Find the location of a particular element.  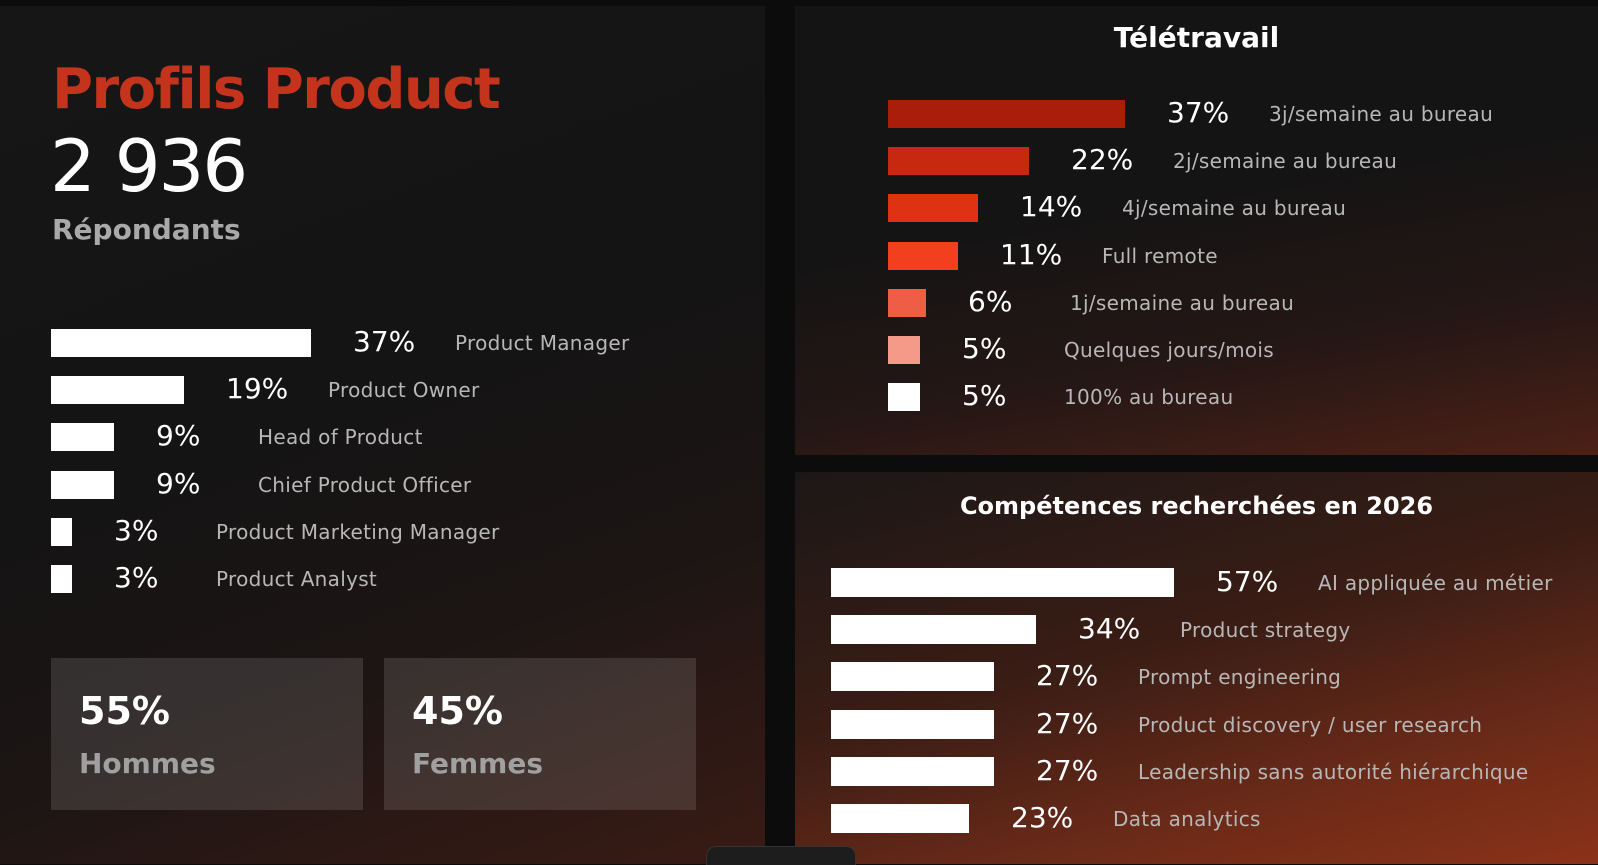

bar-category-label: Chief Product Officer is located at coordinates (365, 484).